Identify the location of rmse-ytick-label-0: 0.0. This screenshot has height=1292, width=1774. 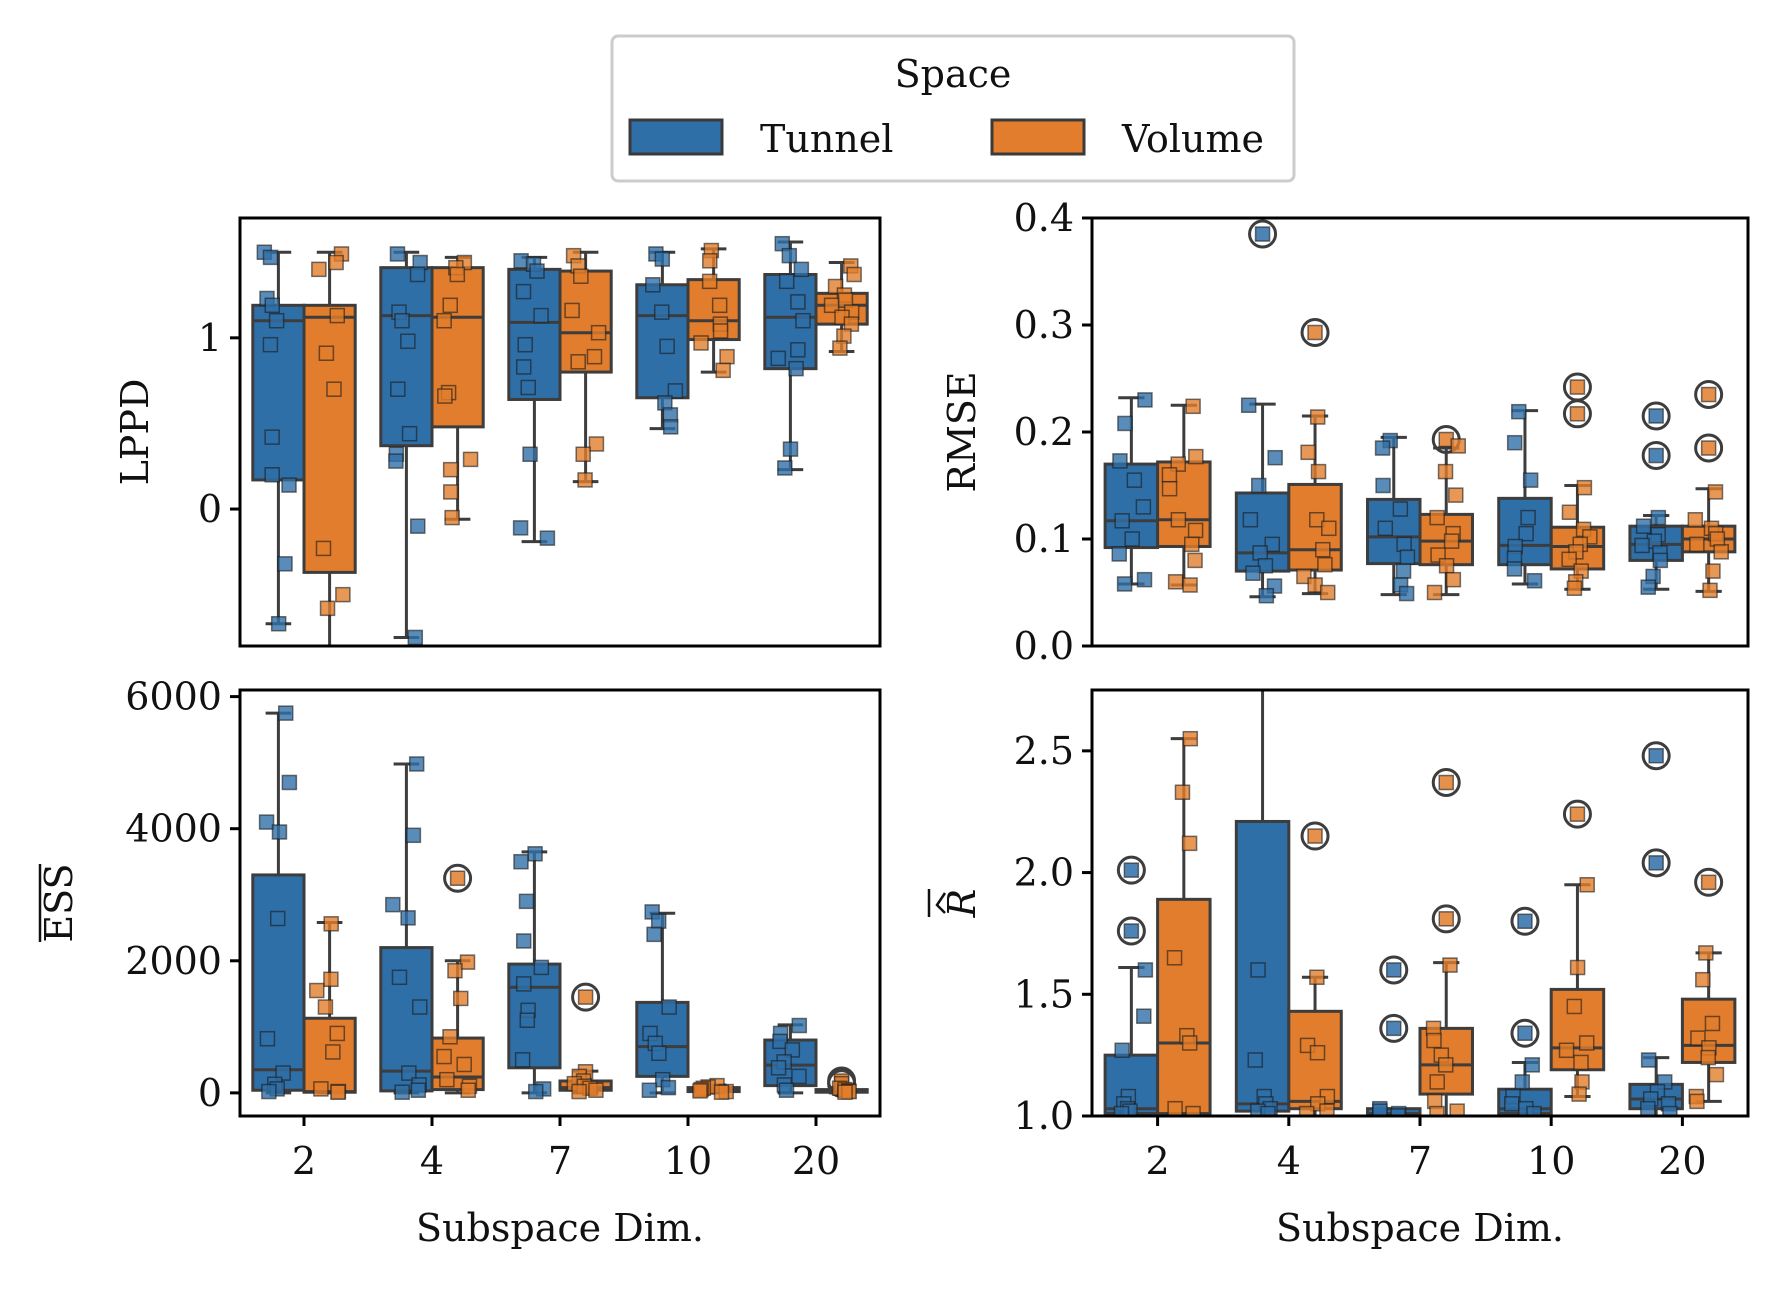
(1044, 646).